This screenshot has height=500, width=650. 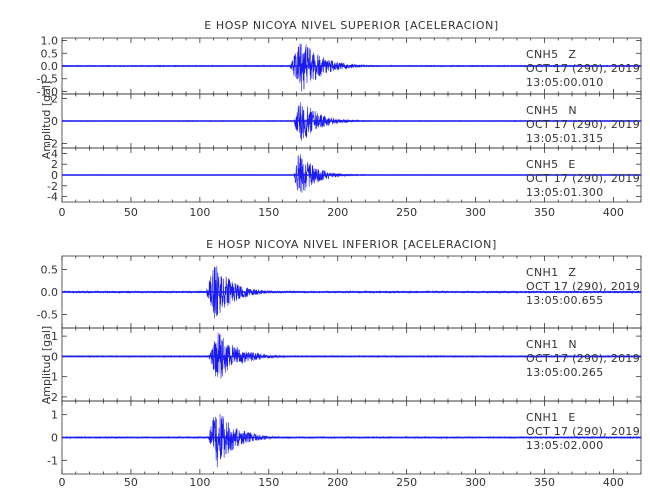 I want to click on record-time: 13:05:00.010, so click(x=565, y=82).